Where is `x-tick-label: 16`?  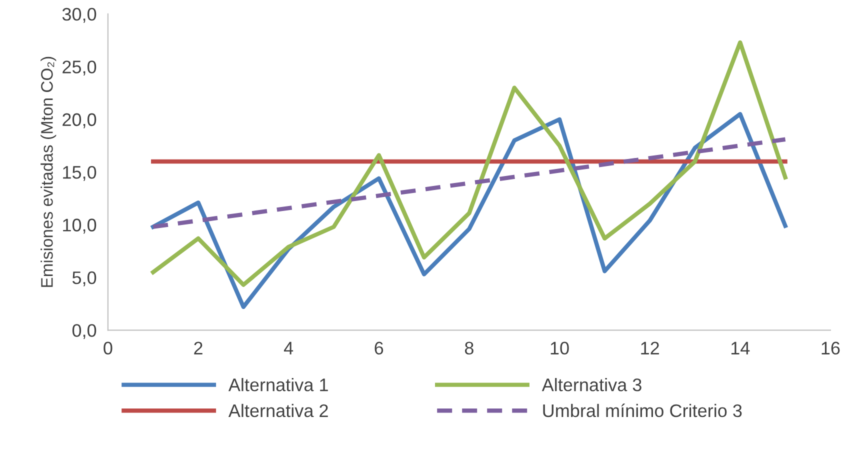 x-tick-label: 16 is located at coordinates (831, 348).